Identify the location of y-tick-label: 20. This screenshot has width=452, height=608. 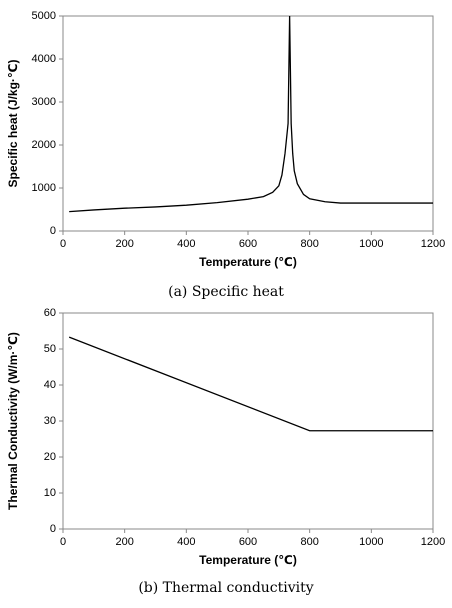
(50, 457).